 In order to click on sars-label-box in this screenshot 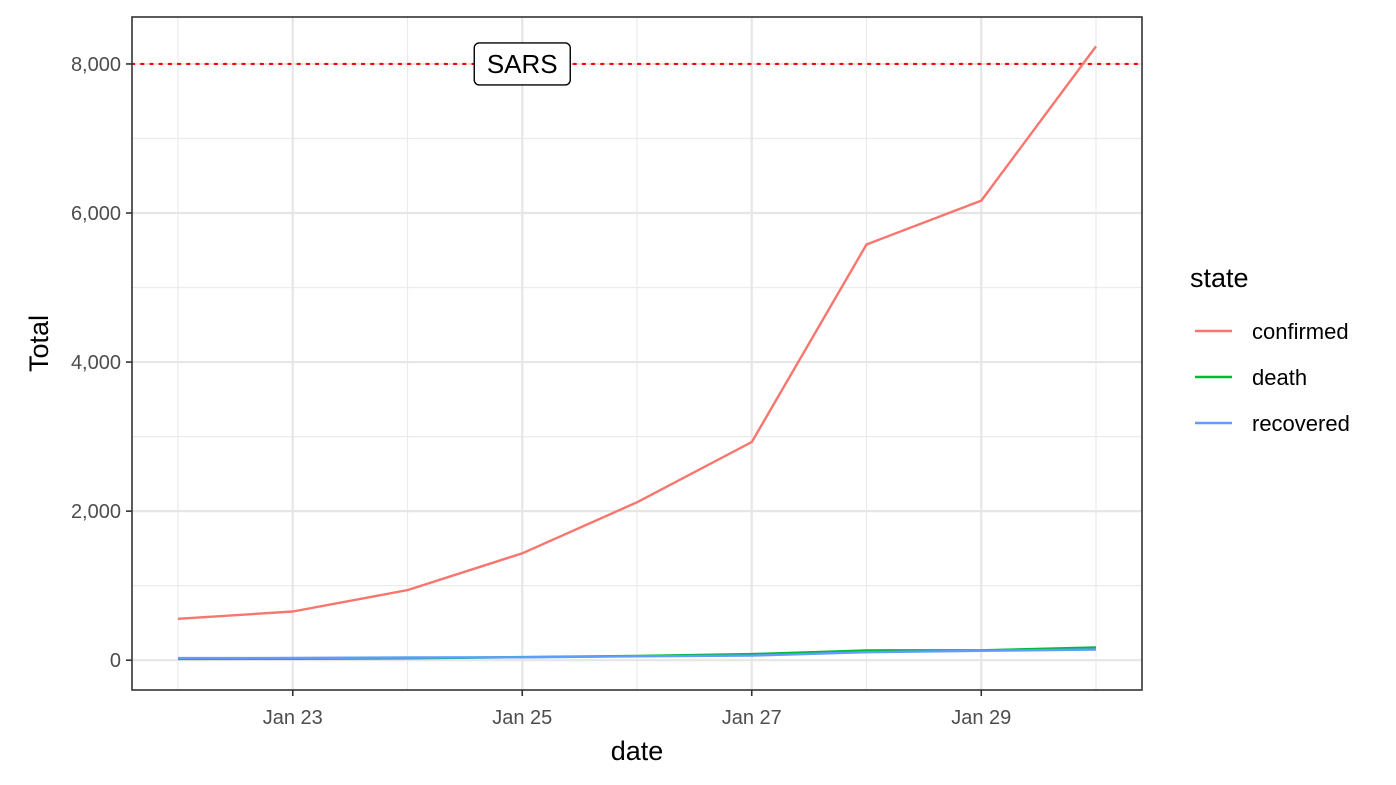, I will do `click(522, 64)`.